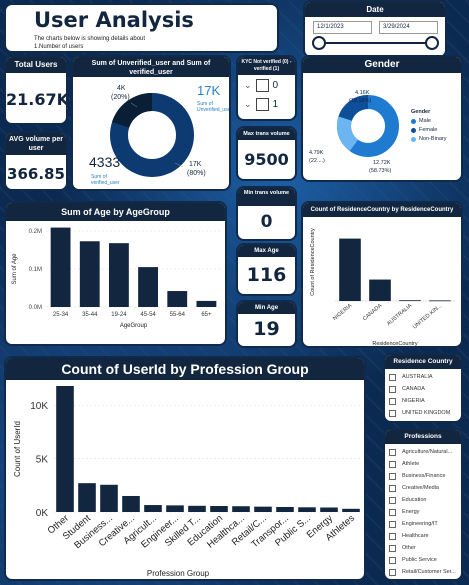 The height and width of the screenshot is (585, 469). What do you see at coordinates (206, 303) in the screenshot?
I see `bar-65+` at bounding box center [206, 303].